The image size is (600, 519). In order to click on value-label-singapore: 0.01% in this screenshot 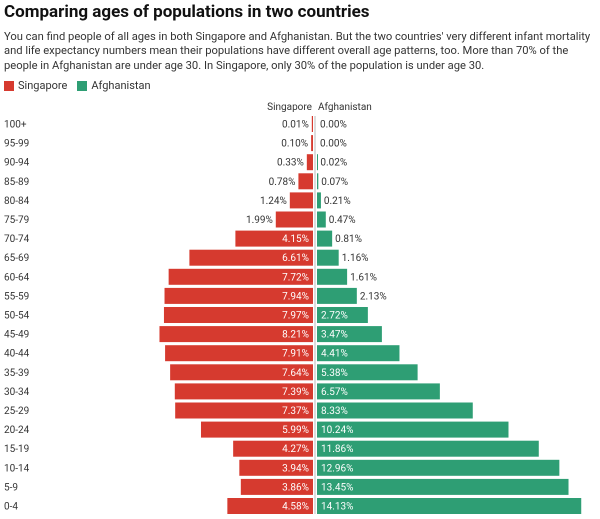, I will do `click(295, 125)`.